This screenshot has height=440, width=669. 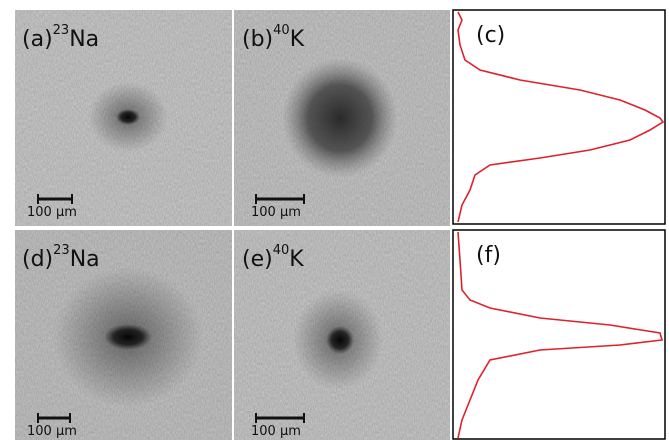 What do you see at coordinates (490, 35) in the screenshot?
I see `panel-label: (c)` at bounding box center [490, 35].